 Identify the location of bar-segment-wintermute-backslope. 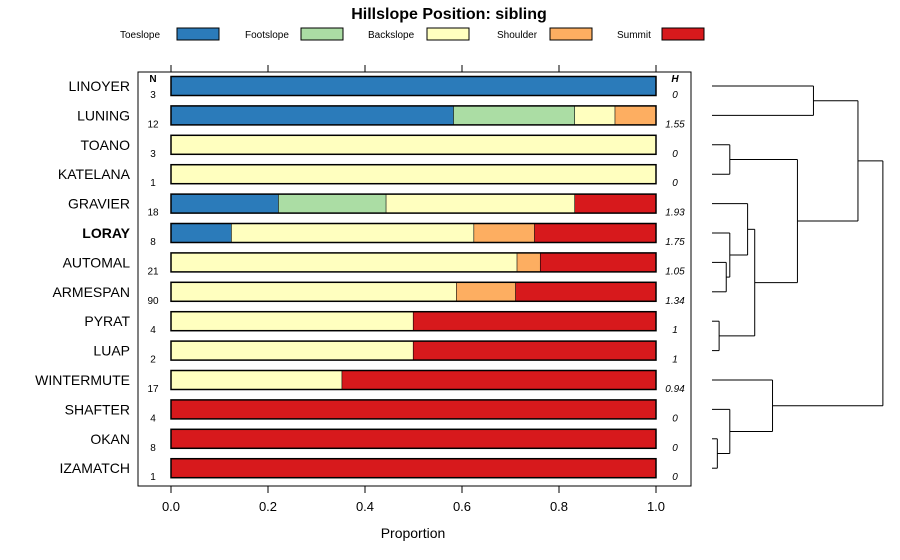
(257, 380).